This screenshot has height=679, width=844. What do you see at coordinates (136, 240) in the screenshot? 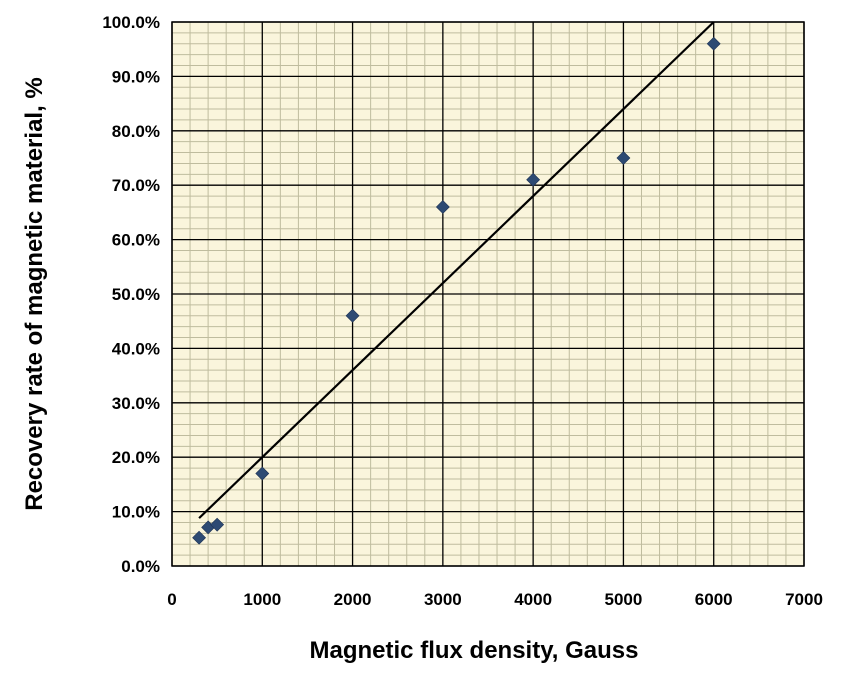
I see `y-tick-label: 60.0%` at bounding box center [136, 240].